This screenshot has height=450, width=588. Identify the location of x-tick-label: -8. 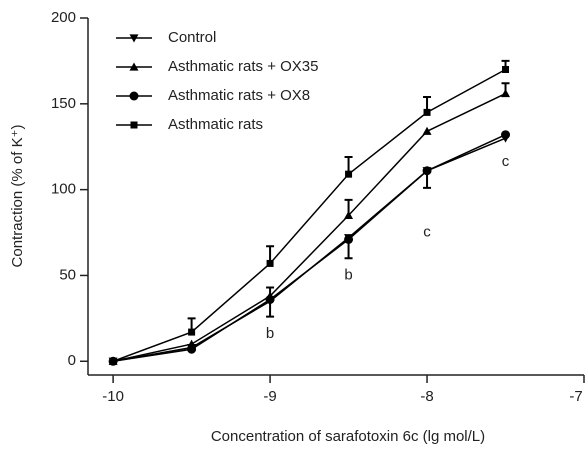
(426, 396).